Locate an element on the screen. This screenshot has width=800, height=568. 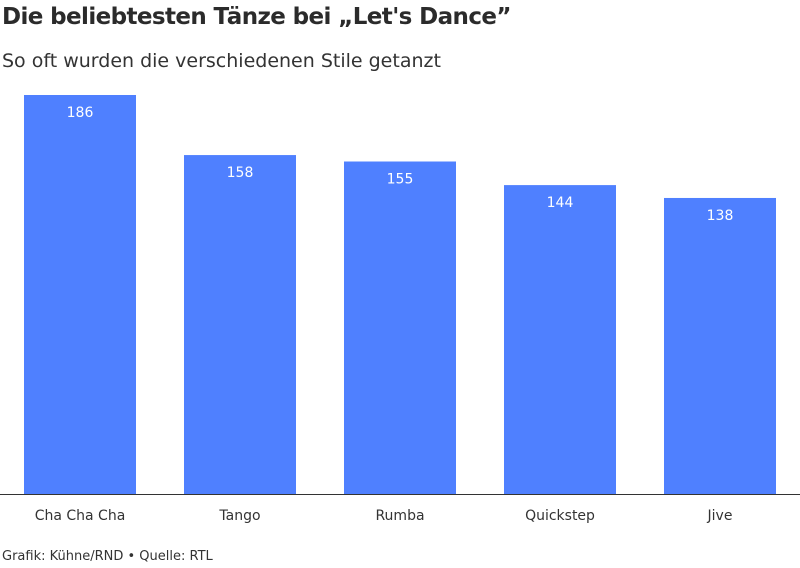
bar-value-label: 144 is located at coordinates (560, 203).